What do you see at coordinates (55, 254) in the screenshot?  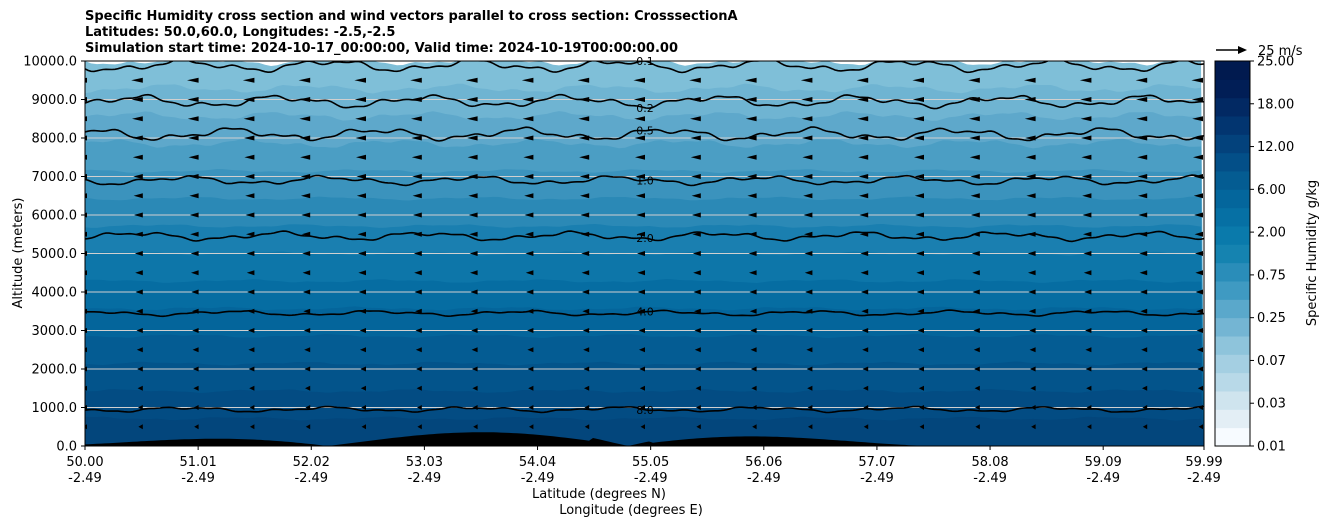 I see `y-tick-label: 5000.0` at bounding box center [55, 254].